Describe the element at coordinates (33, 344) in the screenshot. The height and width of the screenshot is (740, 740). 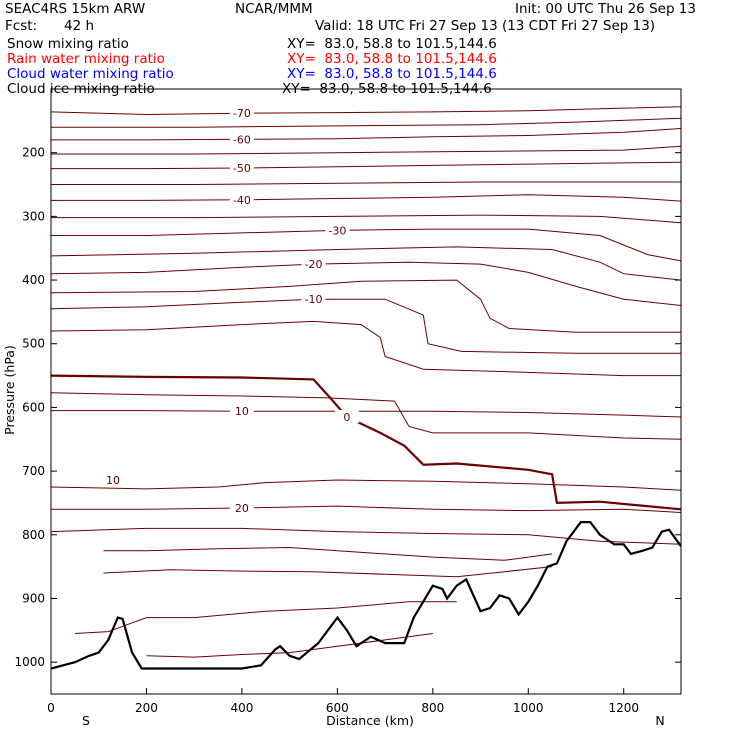
I see `y-tick-label: 500` at that location.